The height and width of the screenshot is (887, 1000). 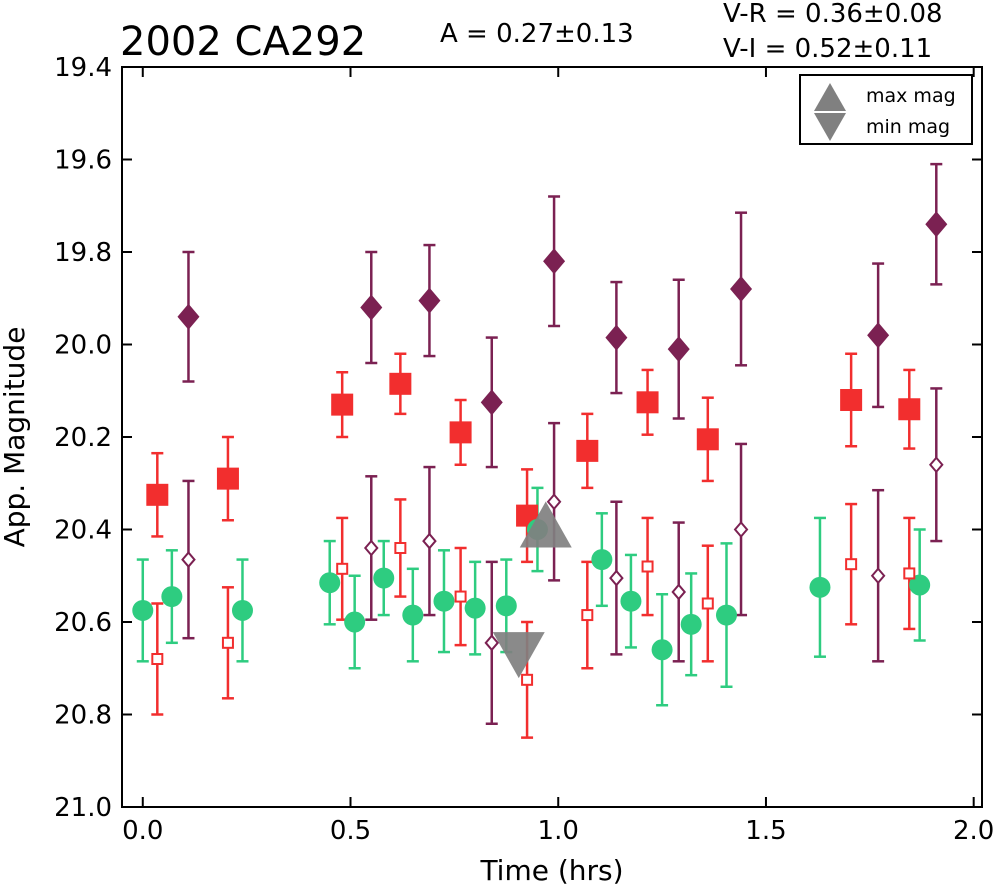 I want to click on y-tick-label: 19.4, so click(x=83, y=68).